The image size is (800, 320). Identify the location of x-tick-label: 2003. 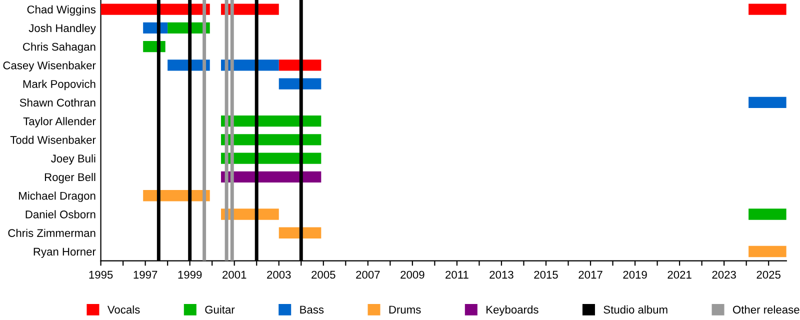
(279, 274).